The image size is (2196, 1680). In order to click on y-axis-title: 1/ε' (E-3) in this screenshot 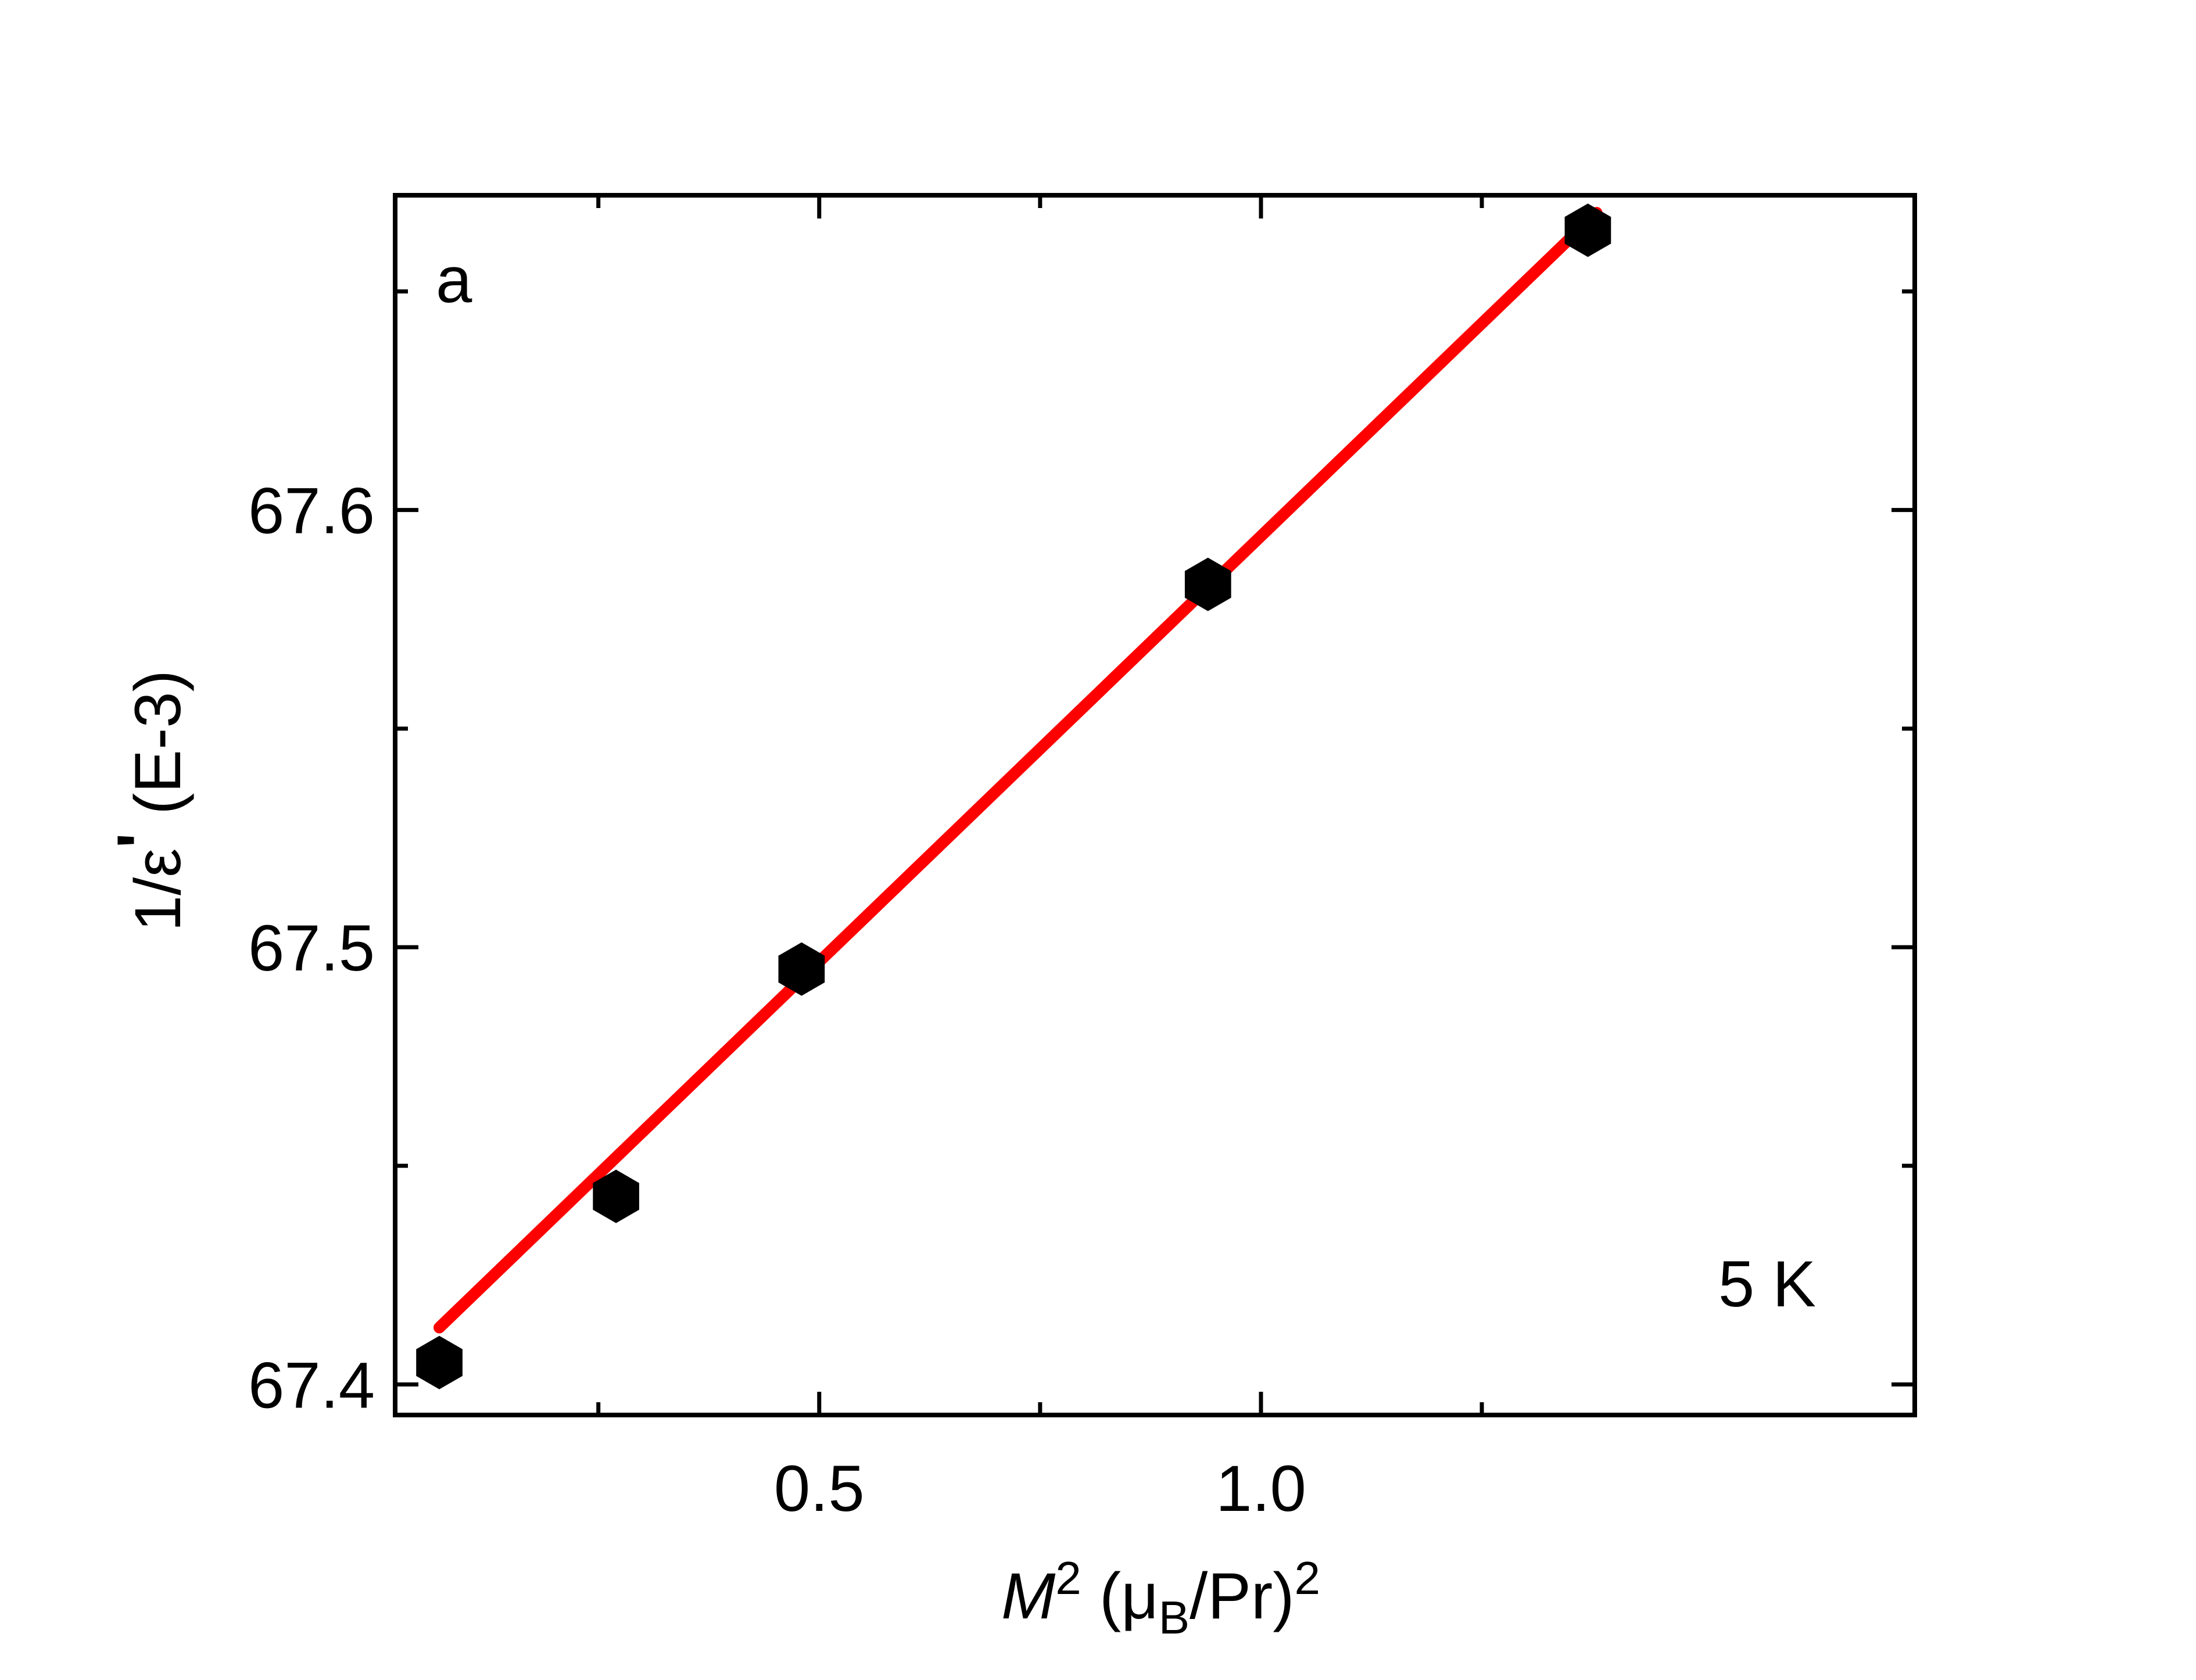, I will do `click(149, 801)`.